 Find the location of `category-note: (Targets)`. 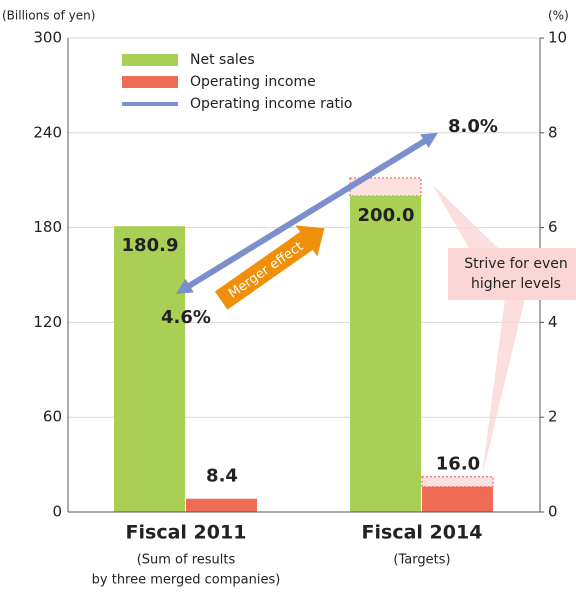

category-note: (Targets) is located at coordinates (421, 560).